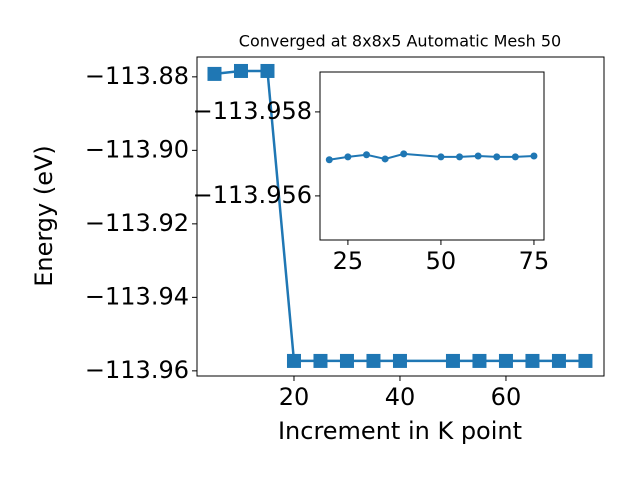 This screenshot has height=480, width=640. Describe the element at coordinates (400, 397) in the screenshot. I see `x-tick-label: 40` at that location.